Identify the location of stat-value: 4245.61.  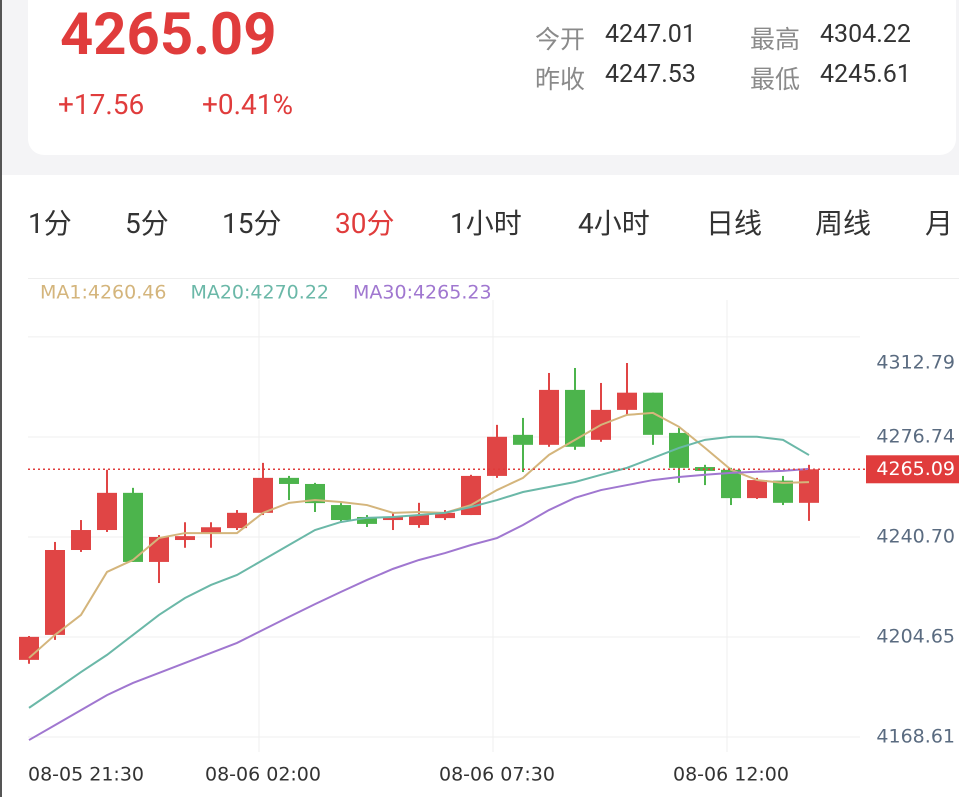
(865, 74).